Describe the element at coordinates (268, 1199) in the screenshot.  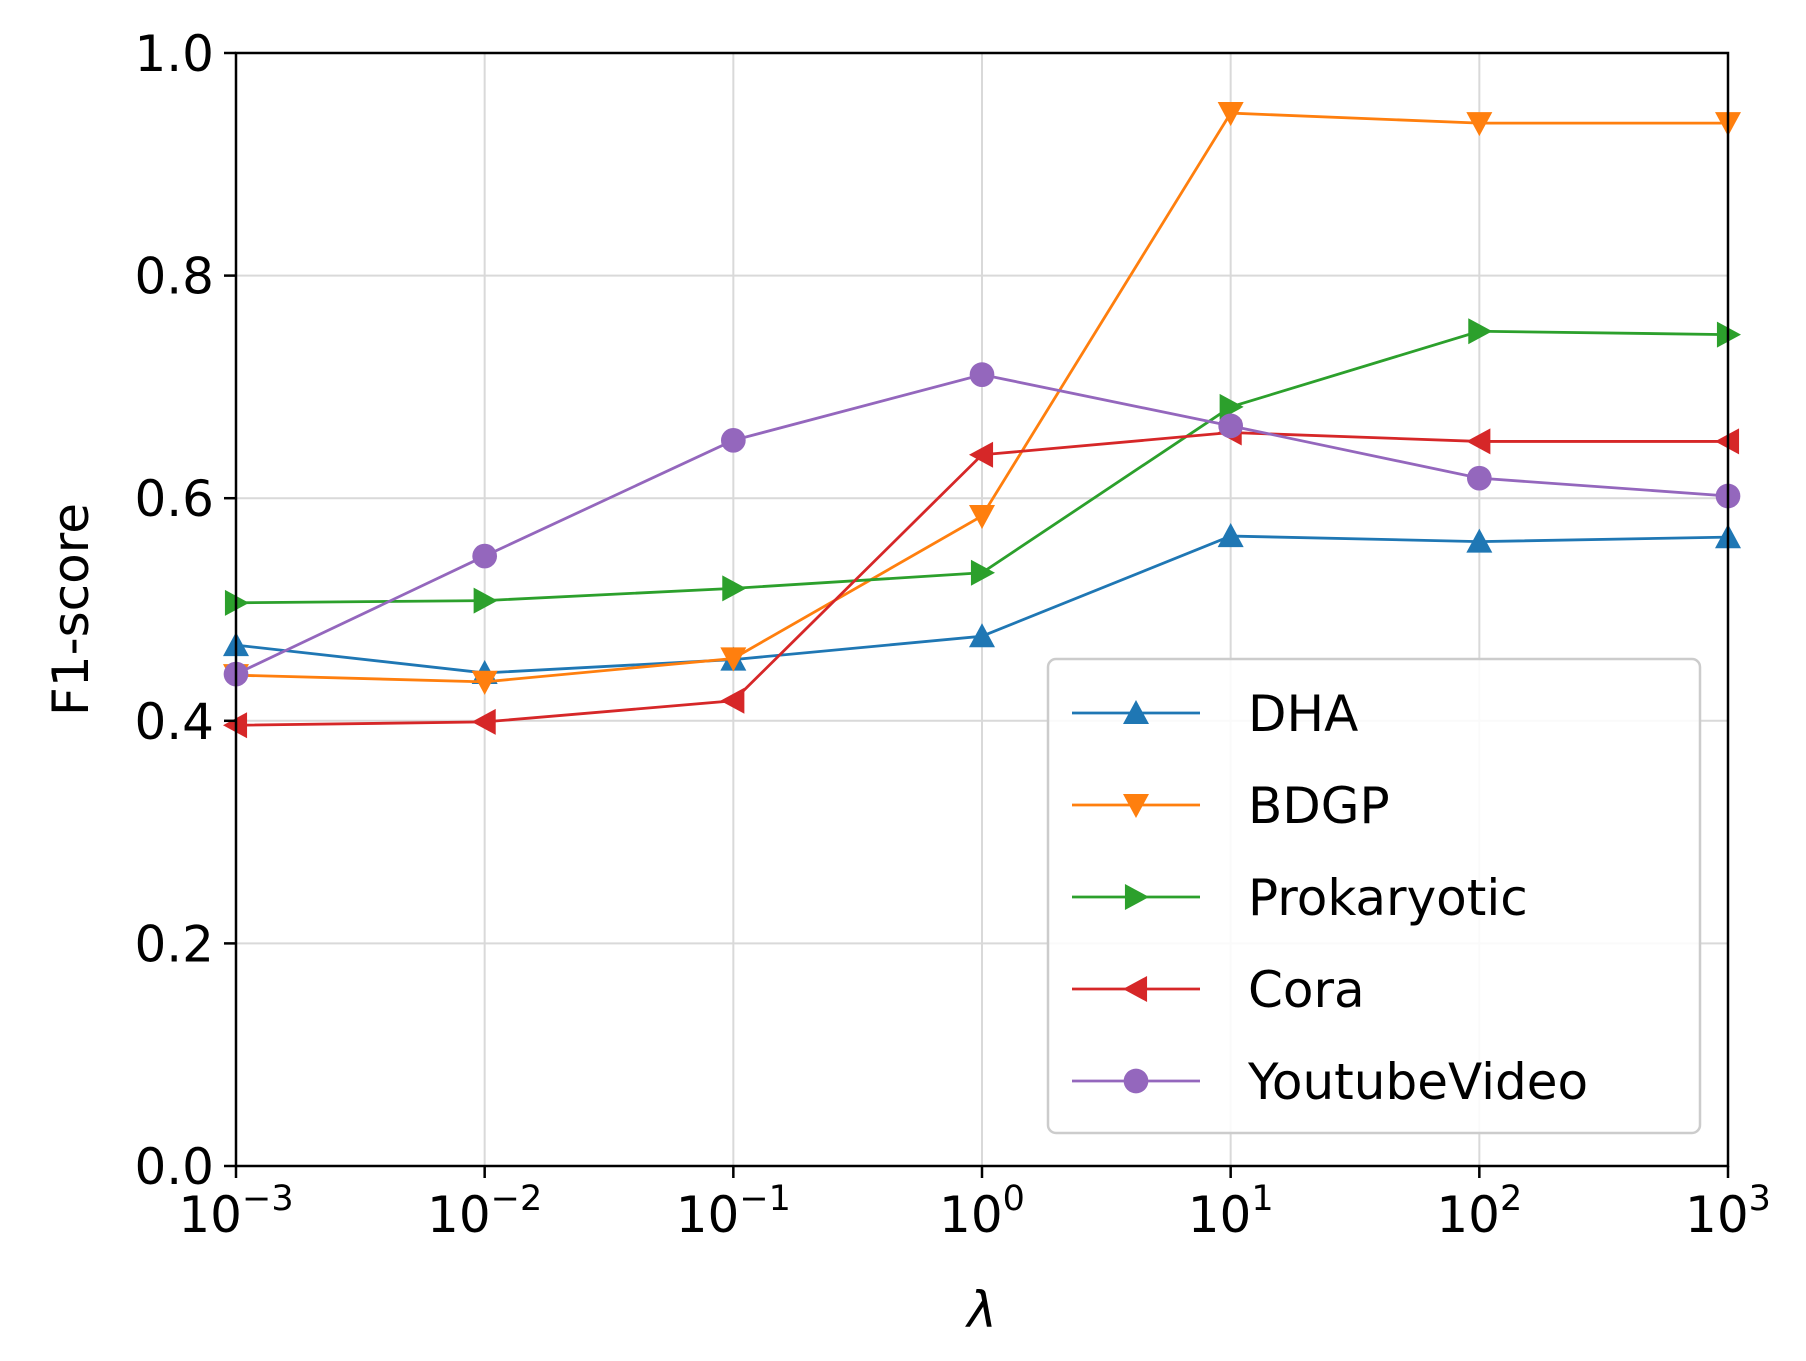
I see `x-tick-exponent: −3` at that location.